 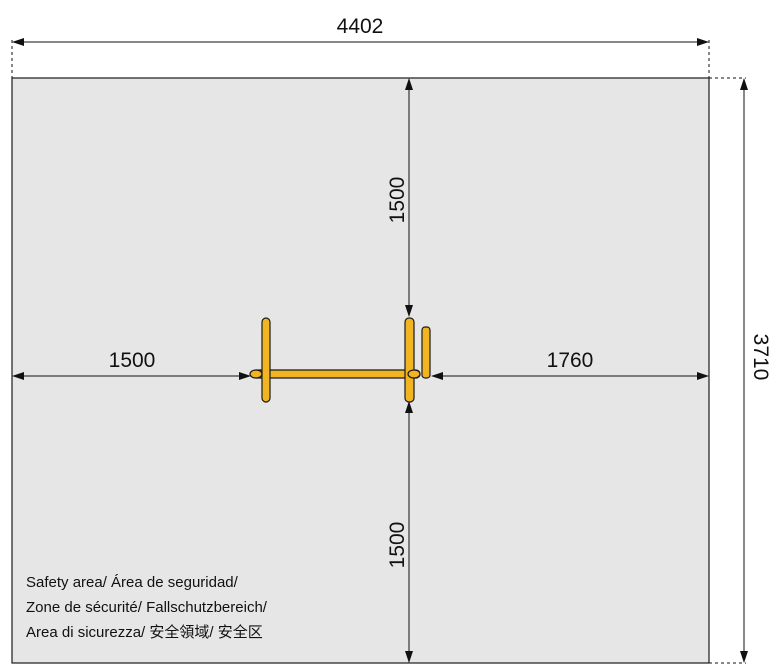 What do you see at coordinates (144, 632) in the screenshot?
I see `legend-line-3: Area di sicurezza/ 安全領域/ 安全区` at bounding box center [144, 632].